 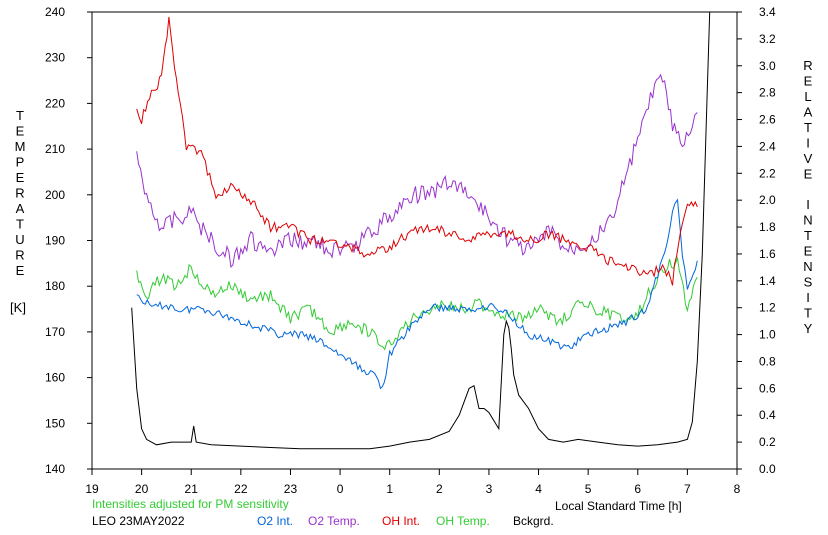 What do you see at coordinates (767, 39) in the screenshot?
I see `right-tick-label: 3.2` at bounding box center [767, 39].